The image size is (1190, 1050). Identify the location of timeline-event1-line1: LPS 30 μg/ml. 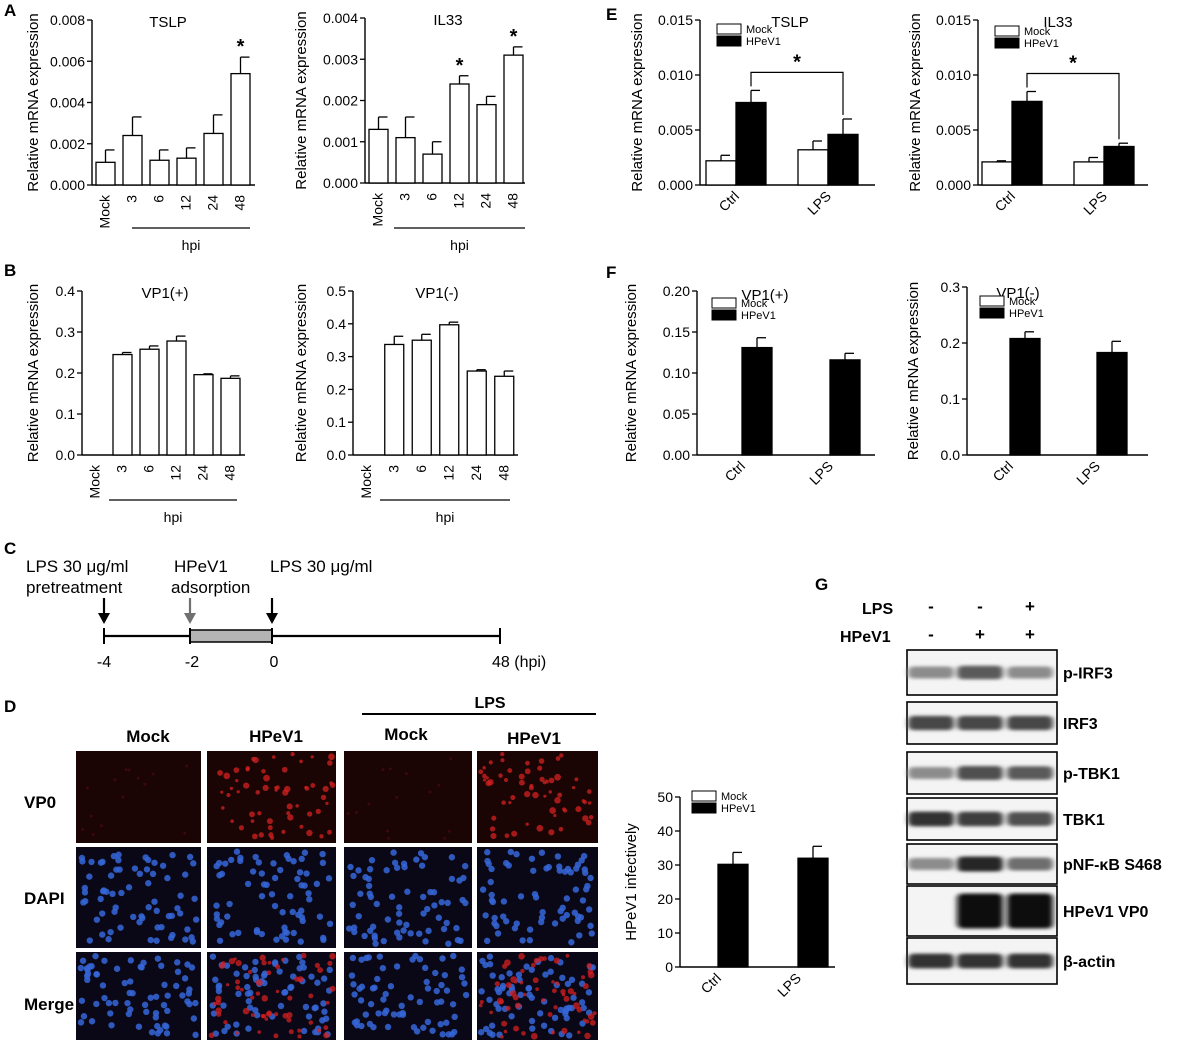
(77, 566).